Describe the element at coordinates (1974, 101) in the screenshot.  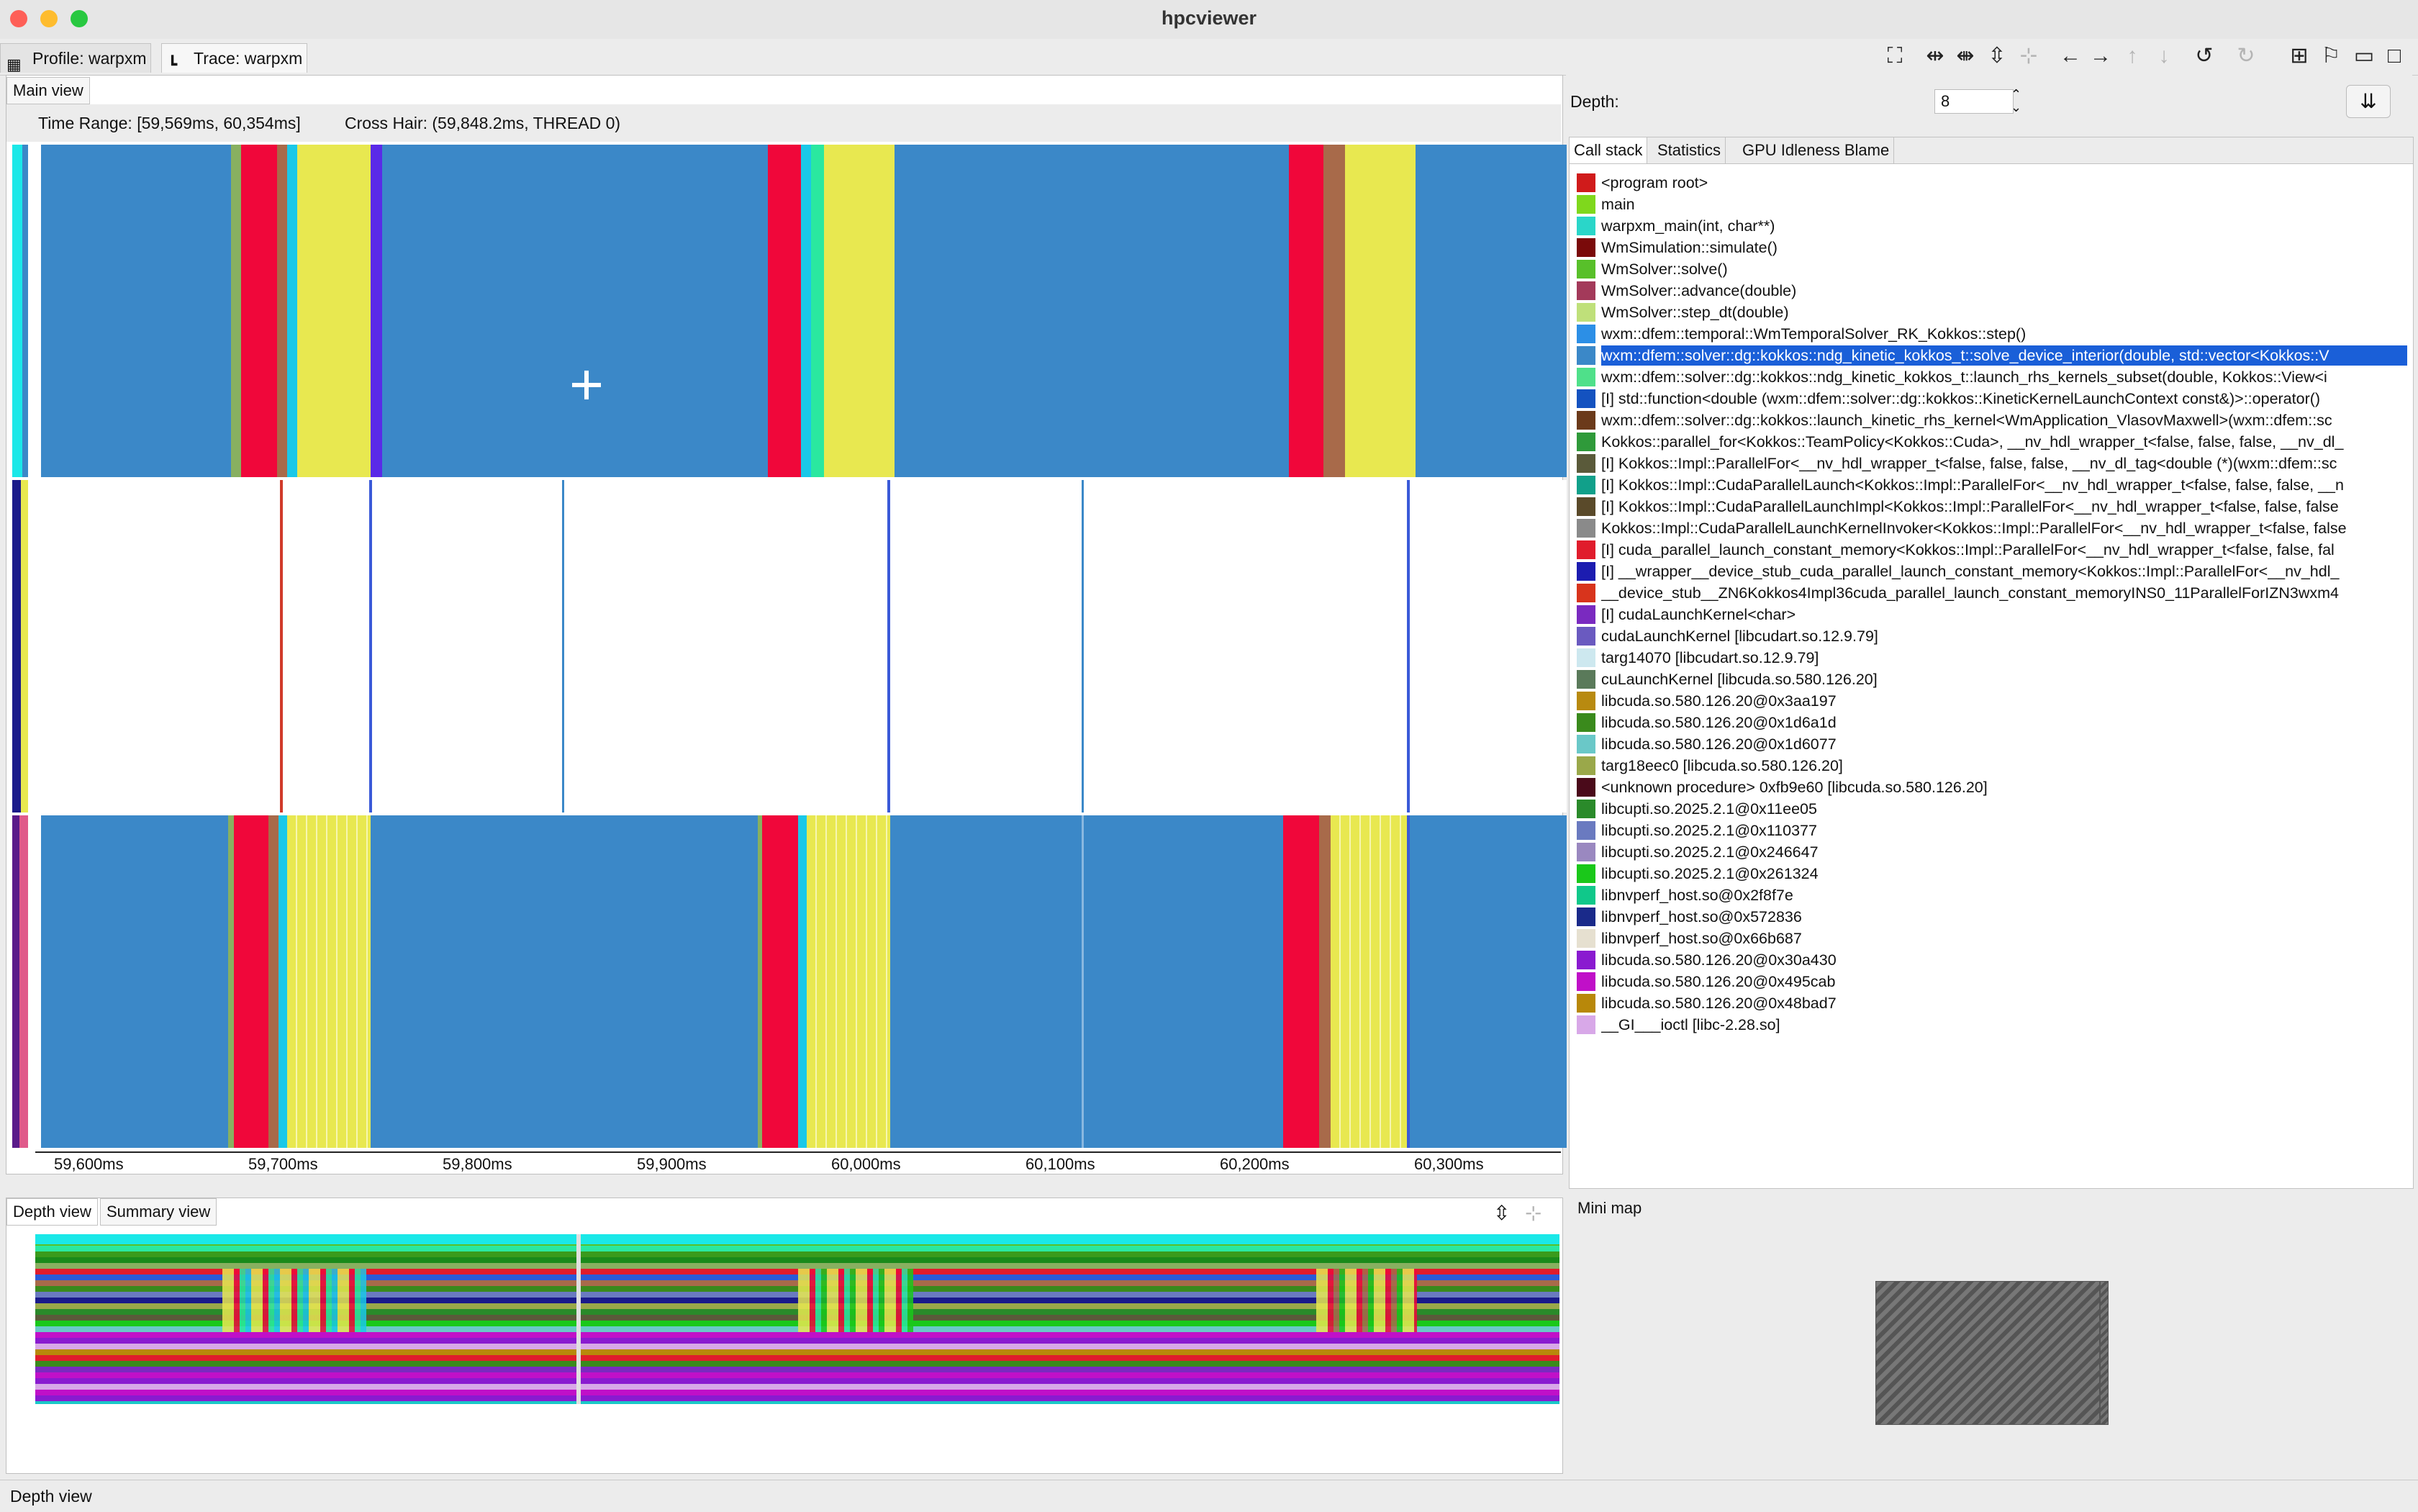
I see `depth-input: 8` at that location.